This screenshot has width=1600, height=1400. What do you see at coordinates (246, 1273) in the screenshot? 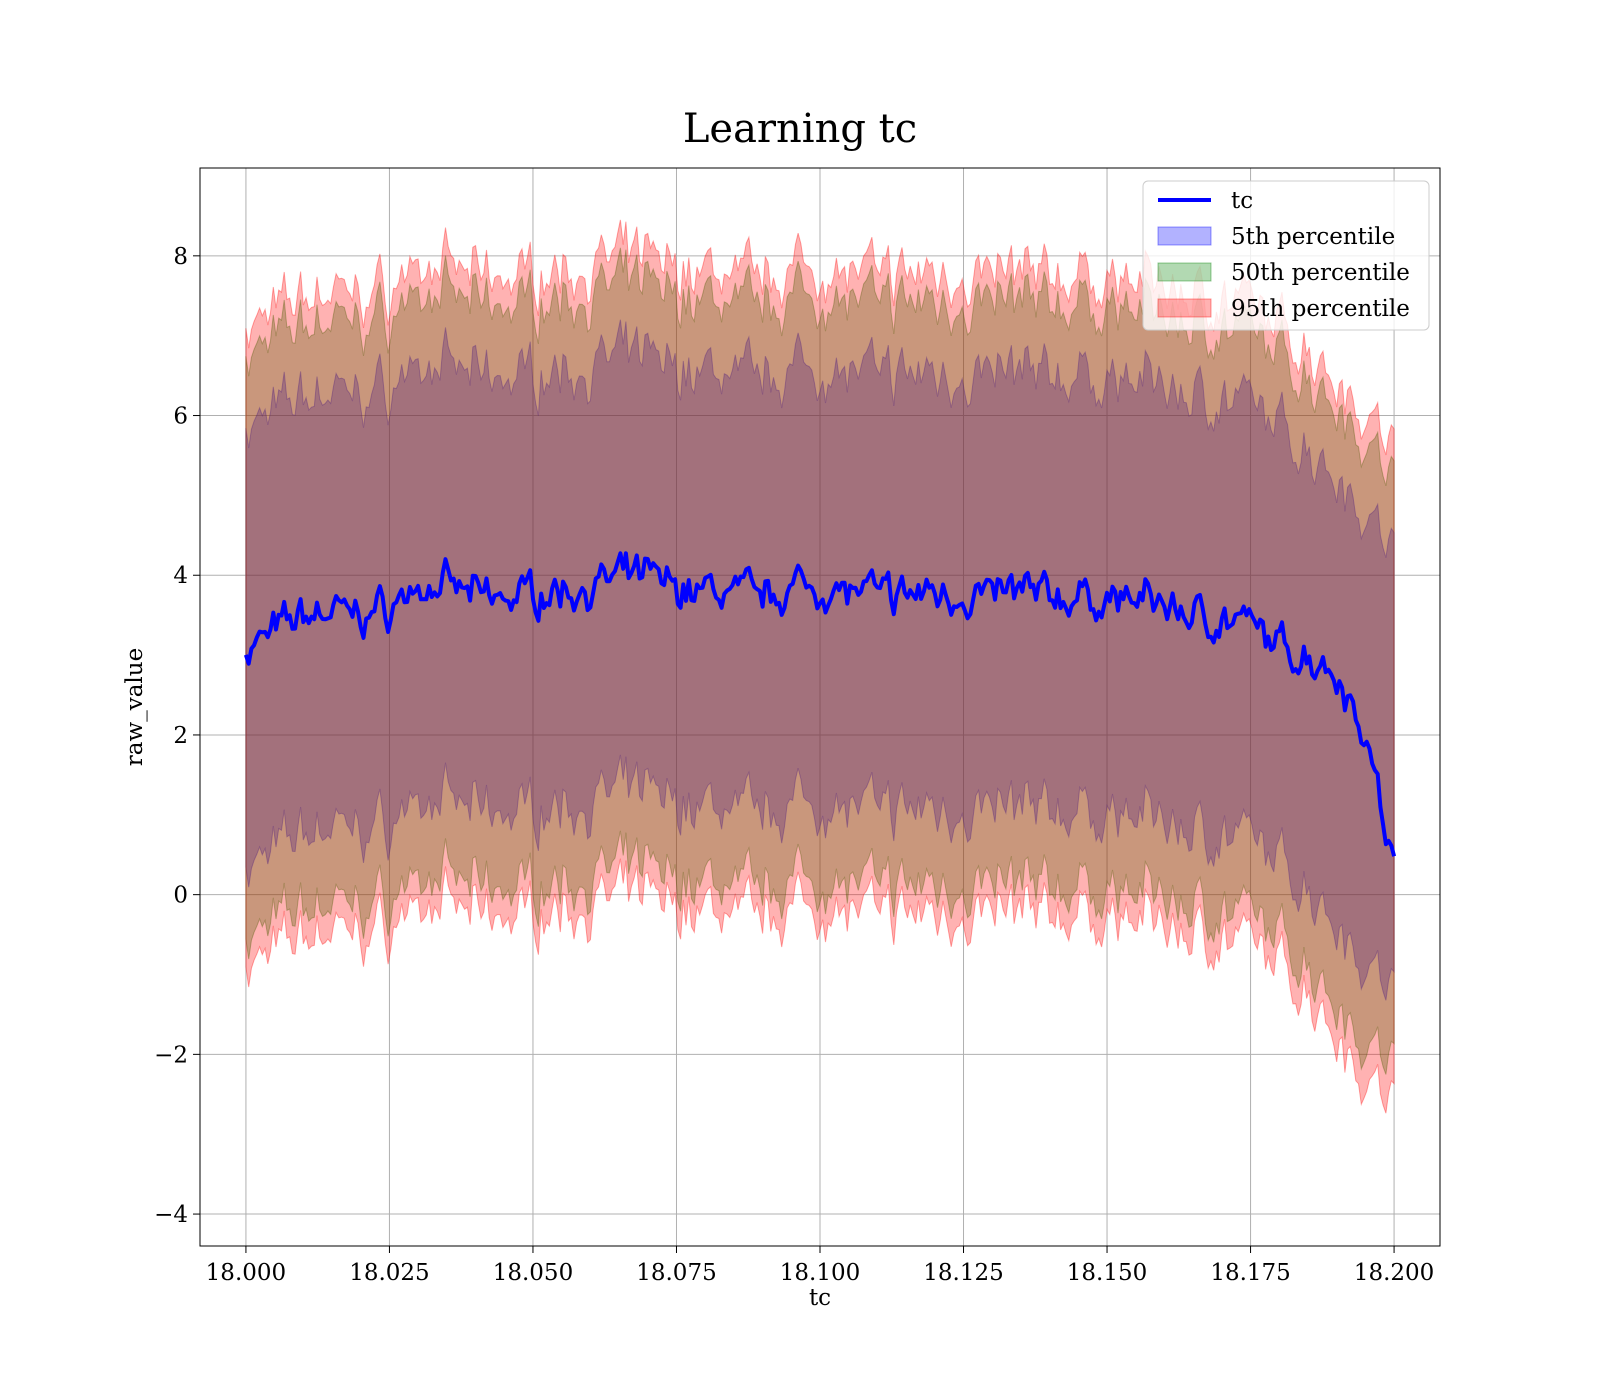
I see `x-tick-label: 18.000` at bounding box center [246, 1273].